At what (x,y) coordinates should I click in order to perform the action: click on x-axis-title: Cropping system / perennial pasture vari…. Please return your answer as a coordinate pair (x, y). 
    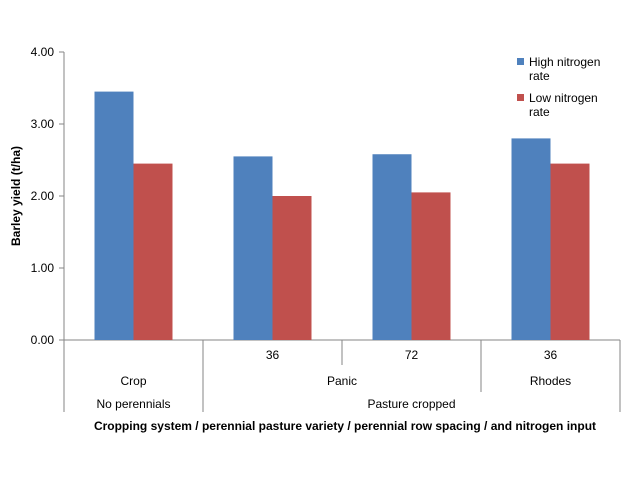
    Looking at the image, I should click on (345, 426).